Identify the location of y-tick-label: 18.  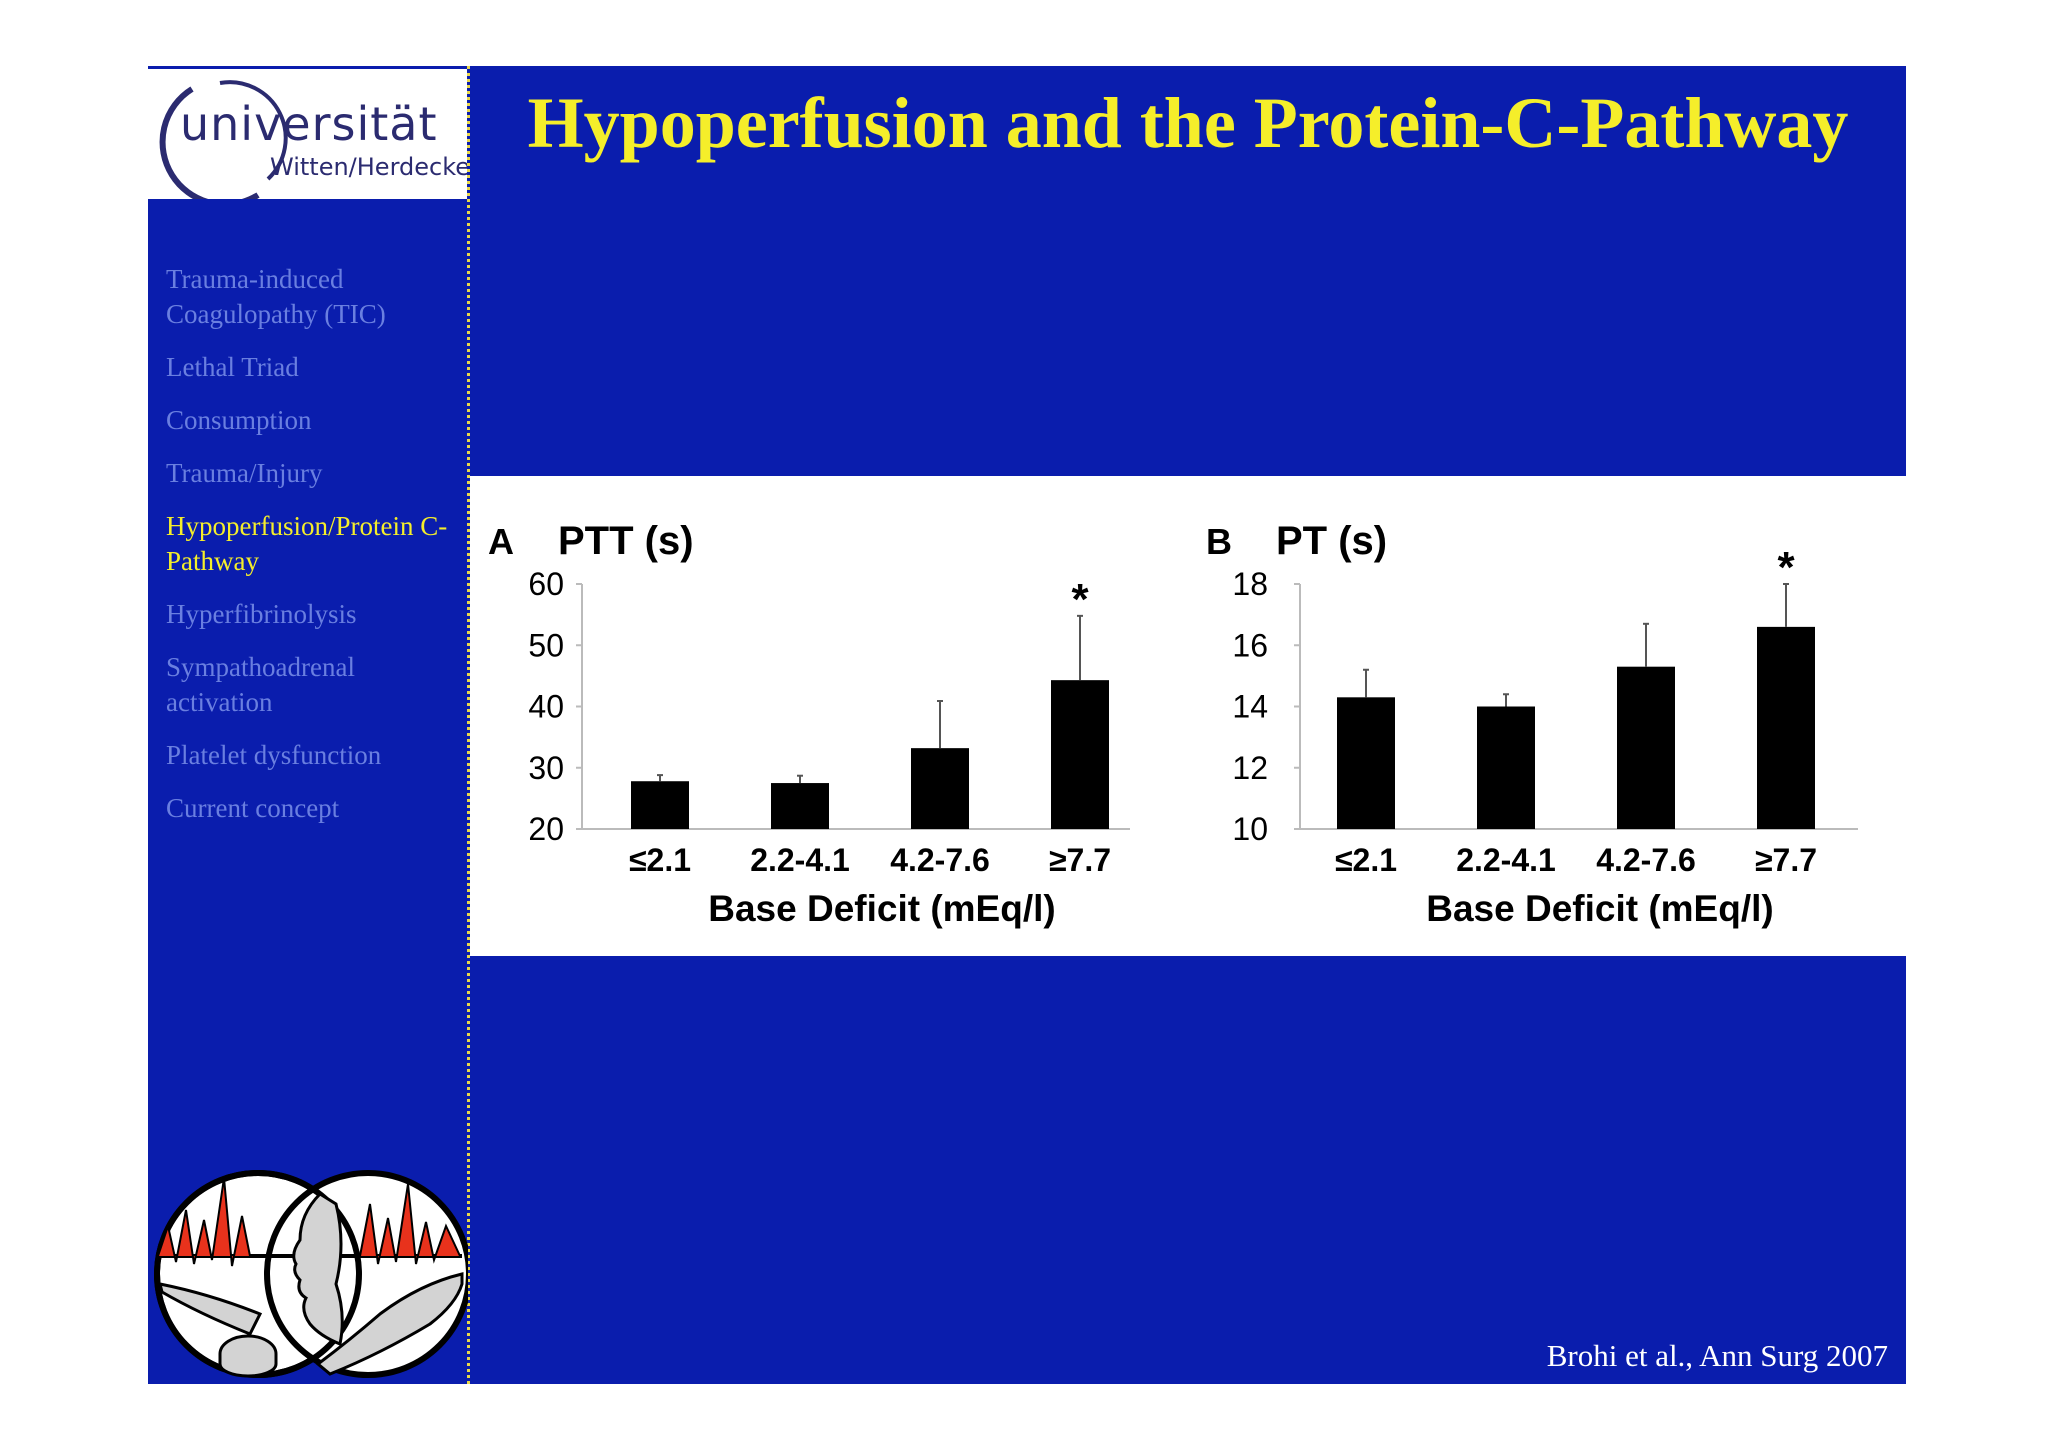
(1250, 584).